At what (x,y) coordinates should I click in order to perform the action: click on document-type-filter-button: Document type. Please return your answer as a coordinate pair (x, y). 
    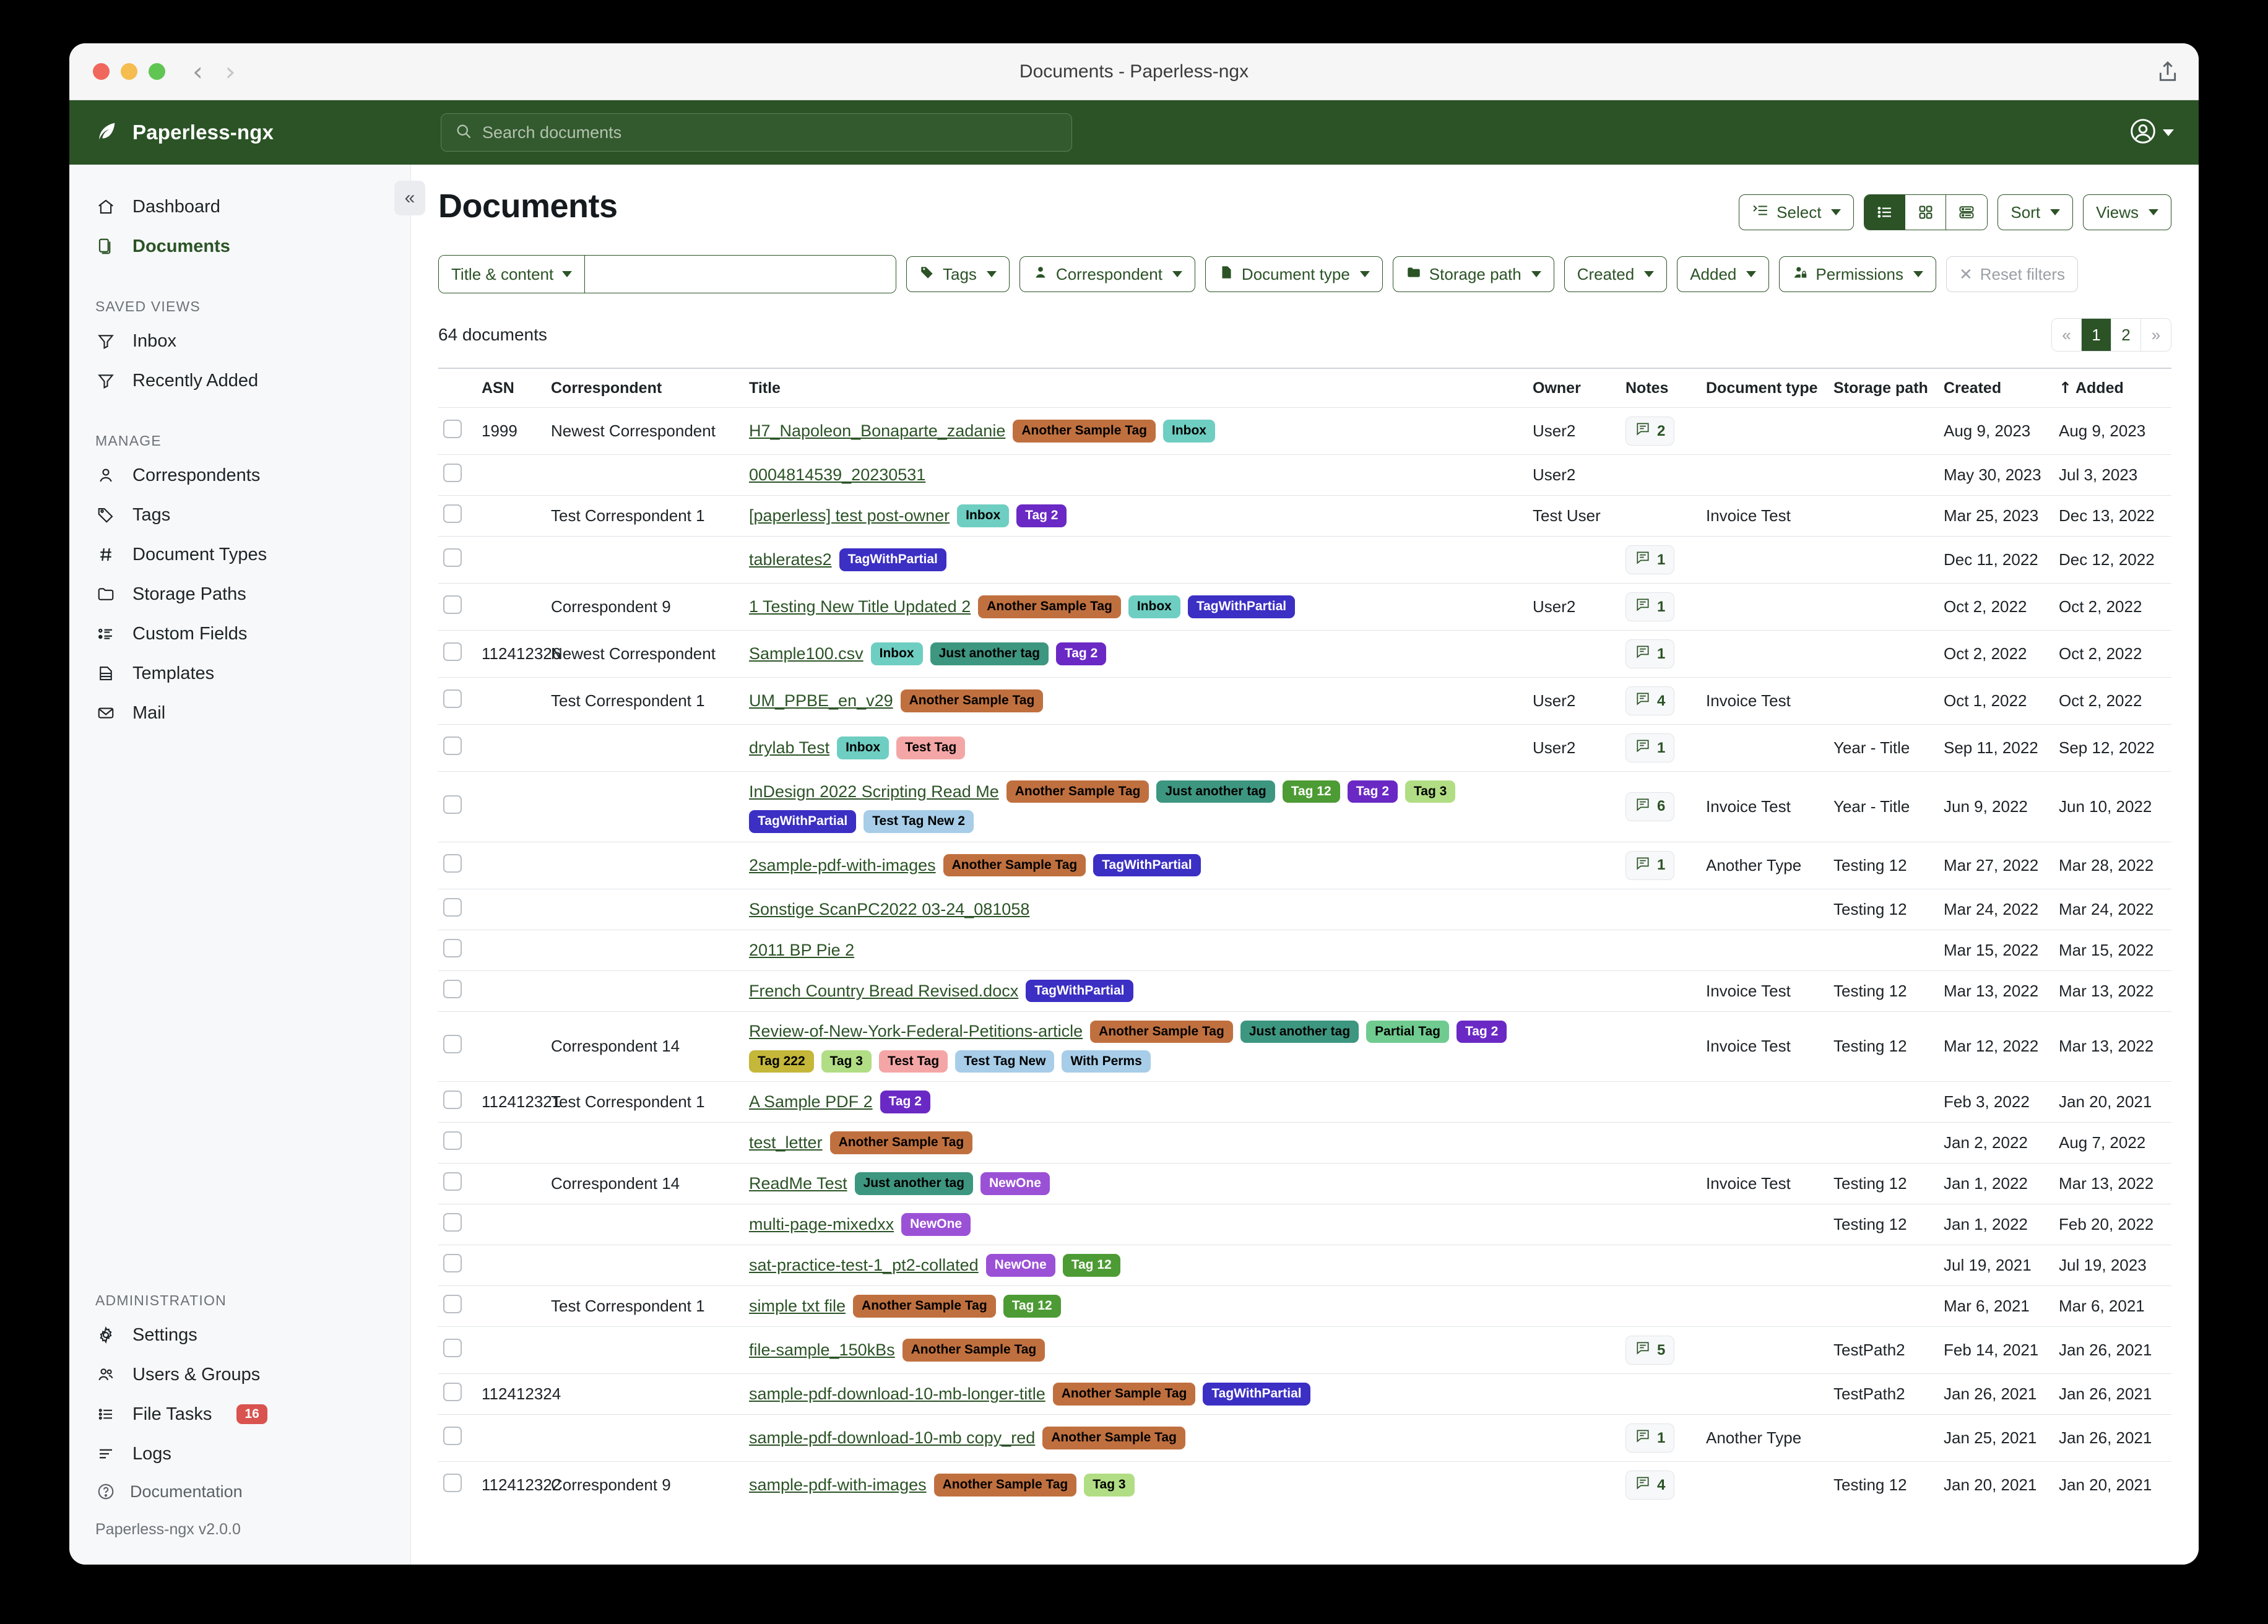
    Looking at the image, I should click on (1294, 274).